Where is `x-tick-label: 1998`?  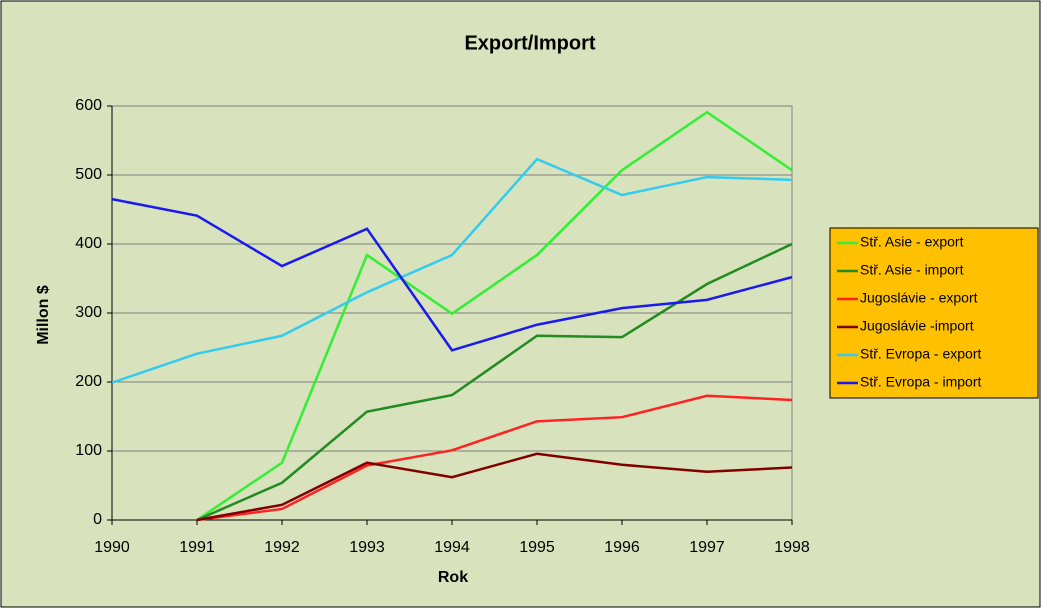
x-tick-label: 1998 is located at coordinates (792, 547).